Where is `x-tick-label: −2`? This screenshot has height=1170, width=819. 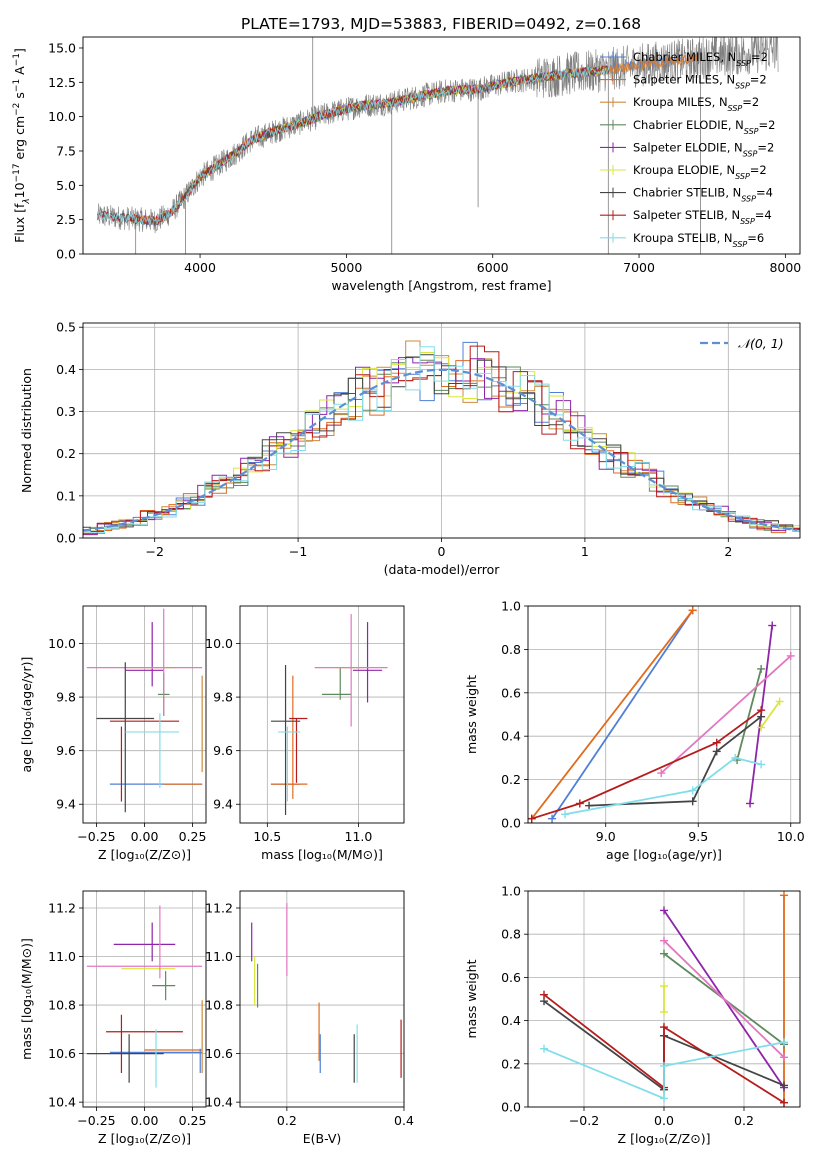 x-tick-label: −2 is located at coordinates (154, 551).